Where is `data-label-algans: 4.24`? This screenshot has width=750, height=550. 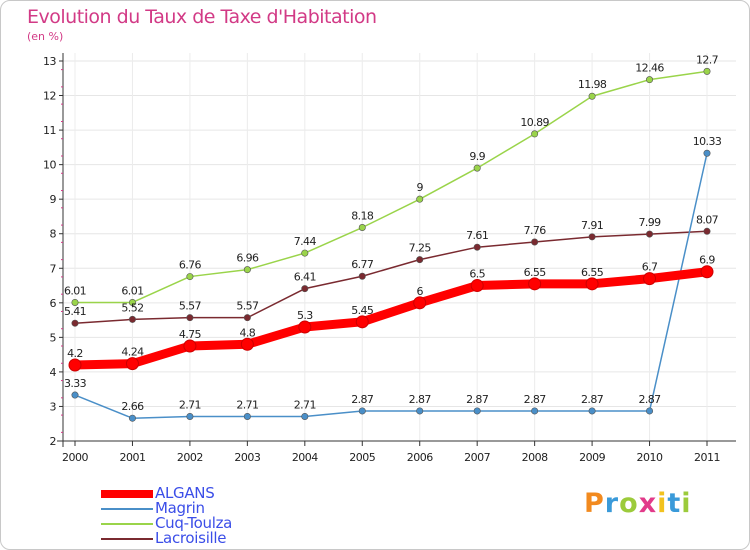 data-label-algans: 4.24 is located at coordinates (132, 352).